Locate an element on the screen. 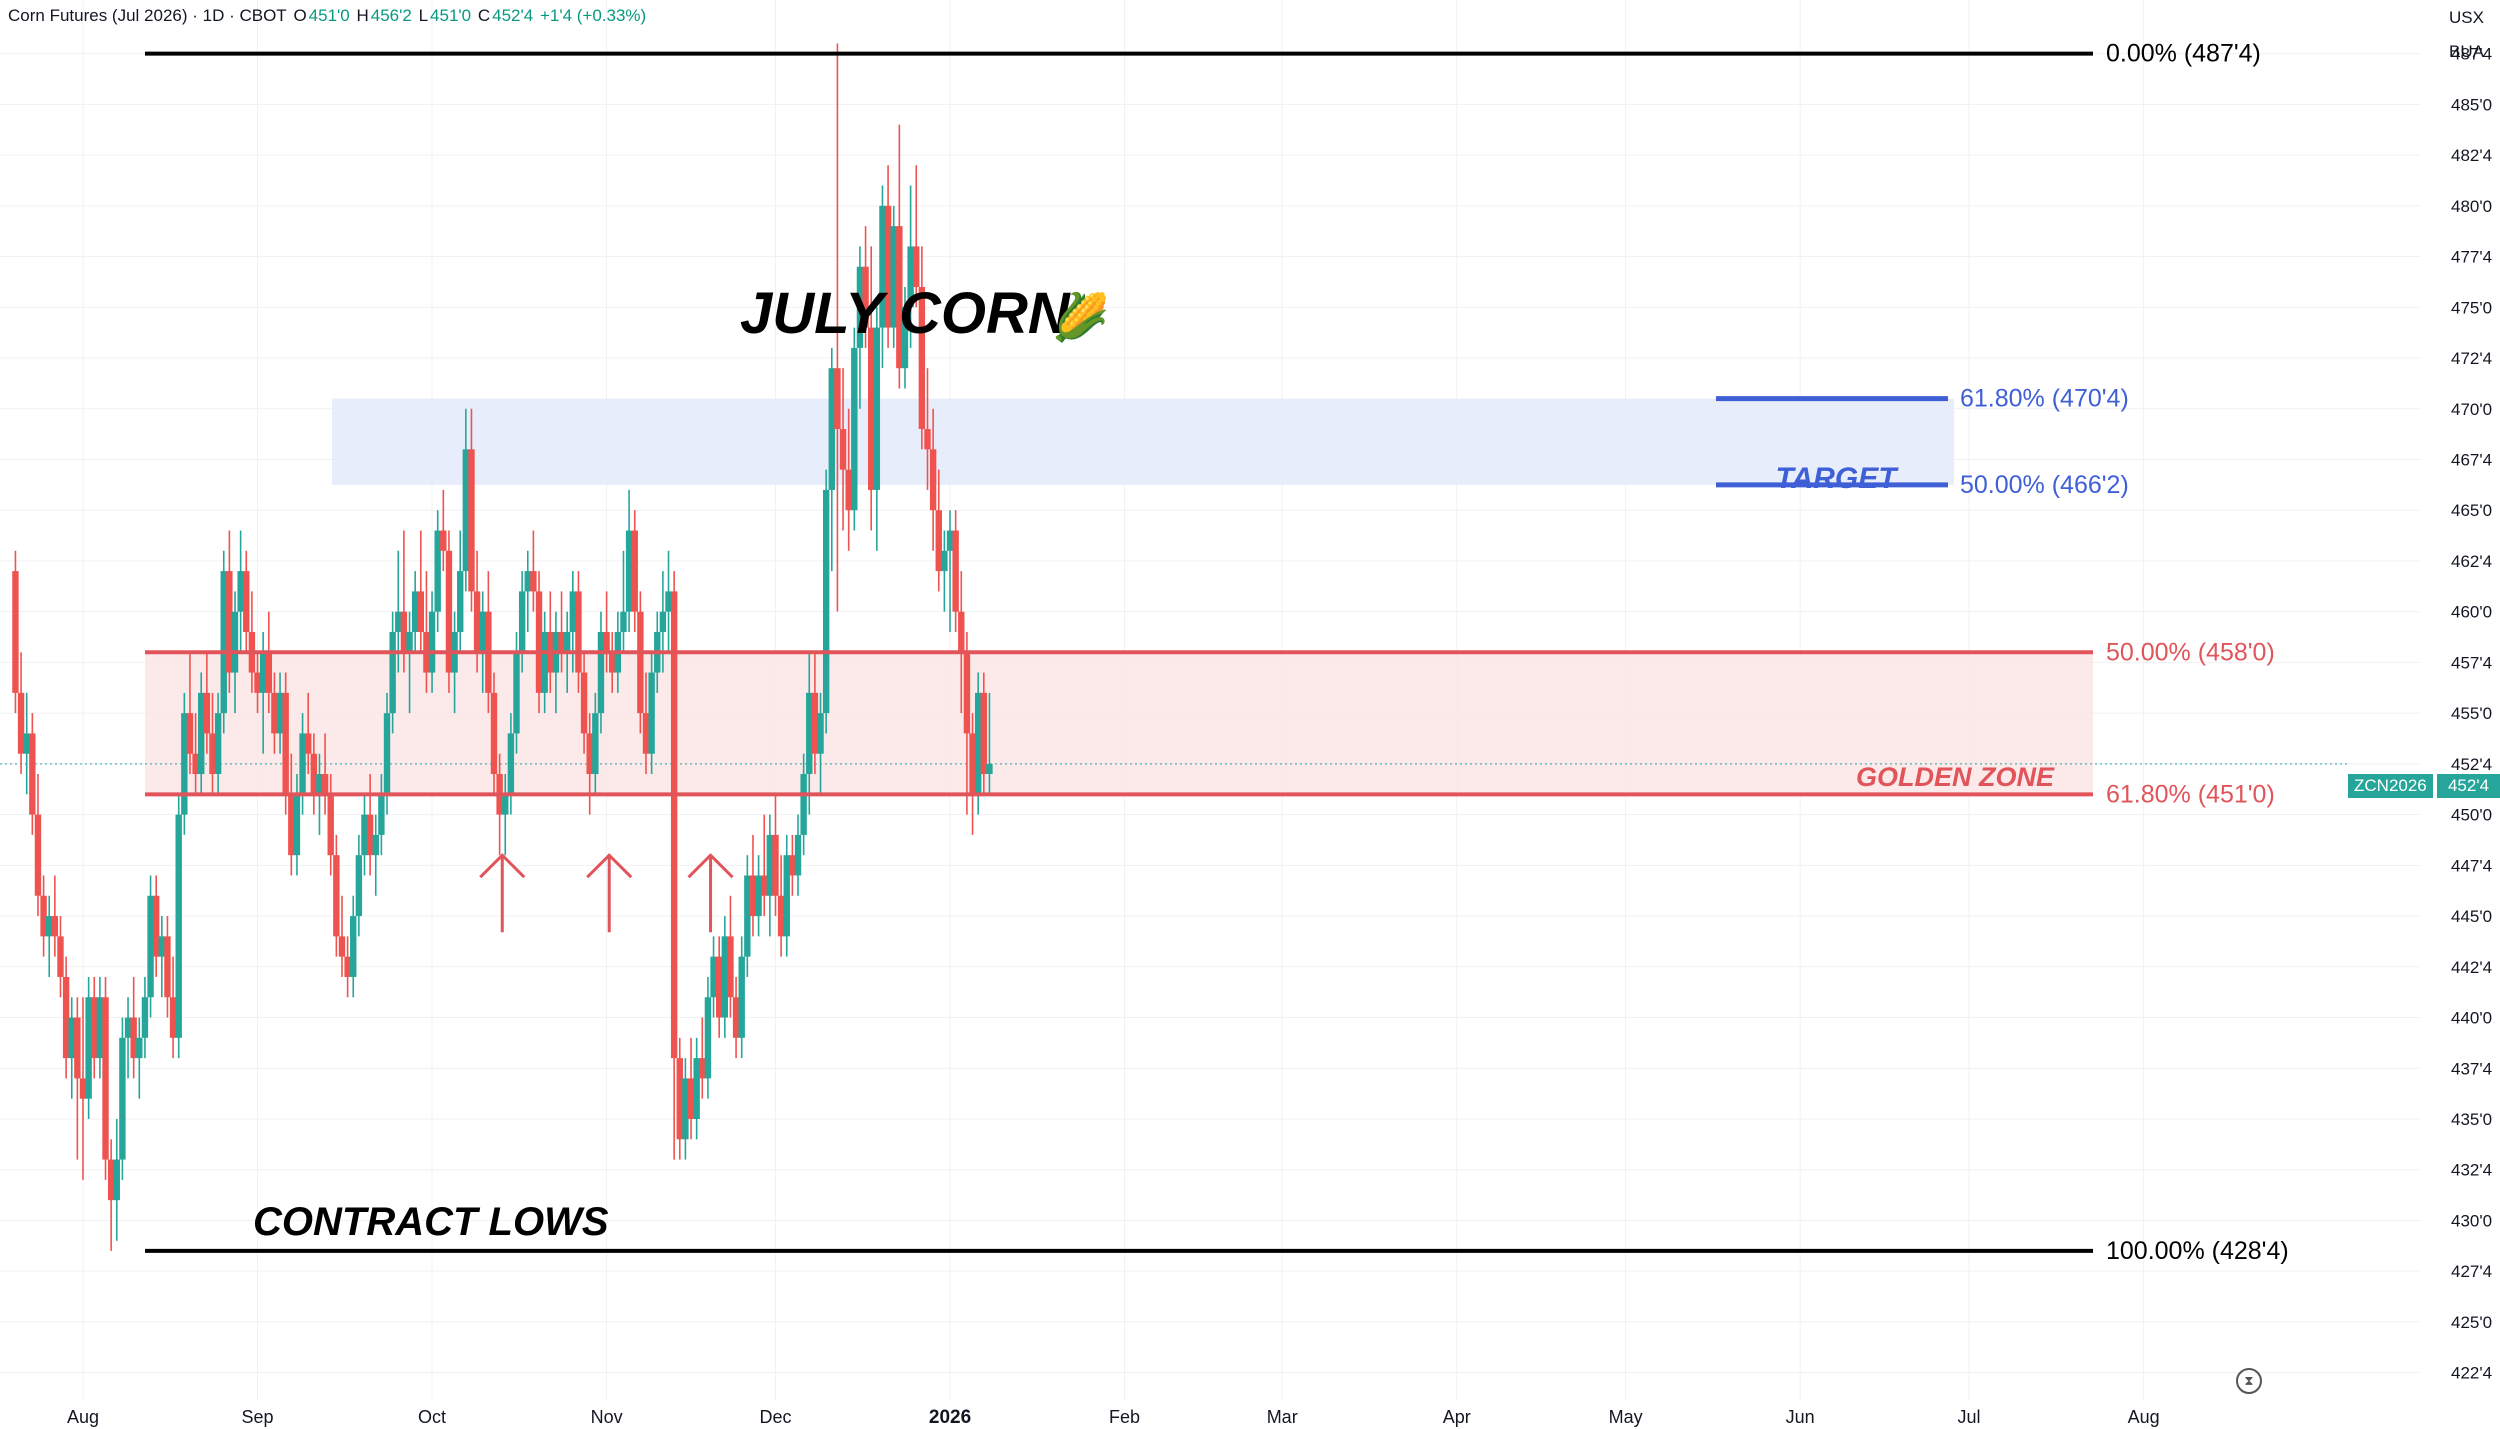 The width and height of the screenshot is (2500, 1429). open-value: 451'0 is located at coordinates (329, 15).